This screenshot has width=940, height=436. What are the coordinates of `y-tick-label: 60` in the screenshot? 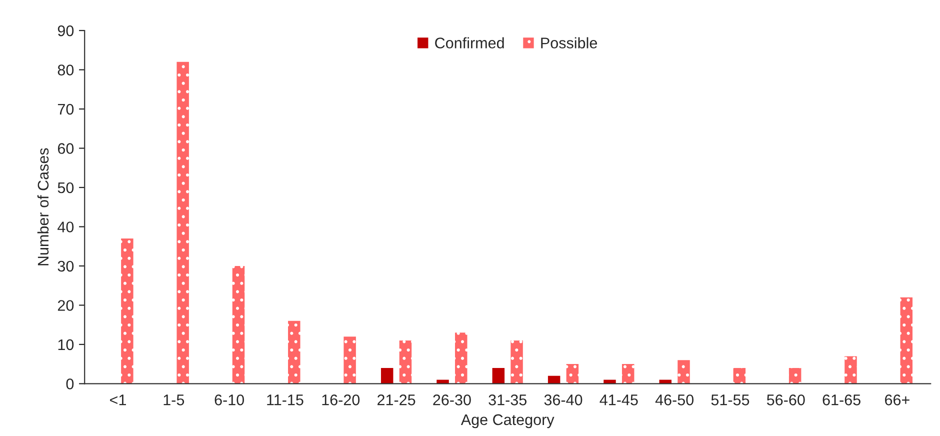 It's located at (66, 148).